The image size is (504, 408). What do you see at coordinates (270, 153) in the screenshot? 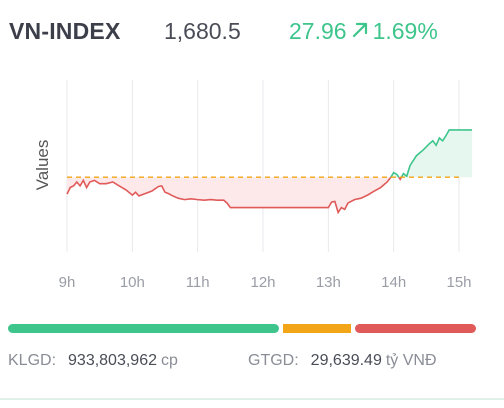
I see `area-above-reference` at bounding box center [270, 153].